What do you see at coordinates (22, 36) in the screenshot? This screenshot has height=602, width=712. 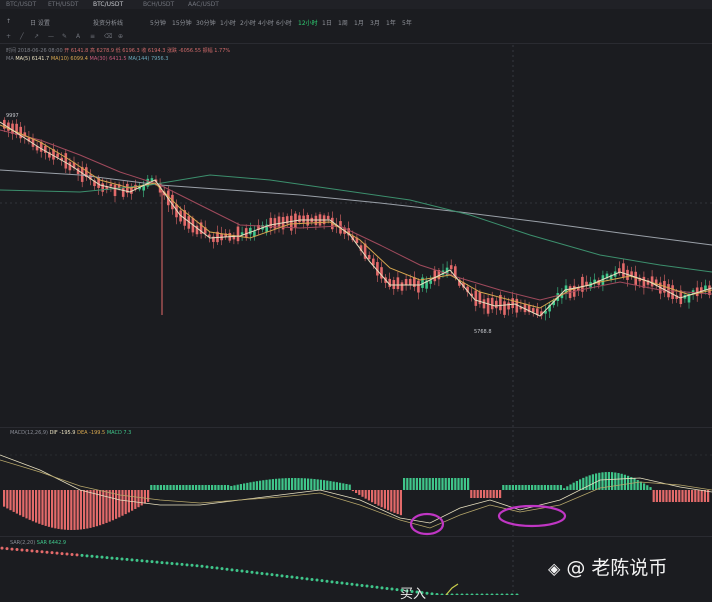 I see `line-icon: ╱` at bounding box center [22, 36].